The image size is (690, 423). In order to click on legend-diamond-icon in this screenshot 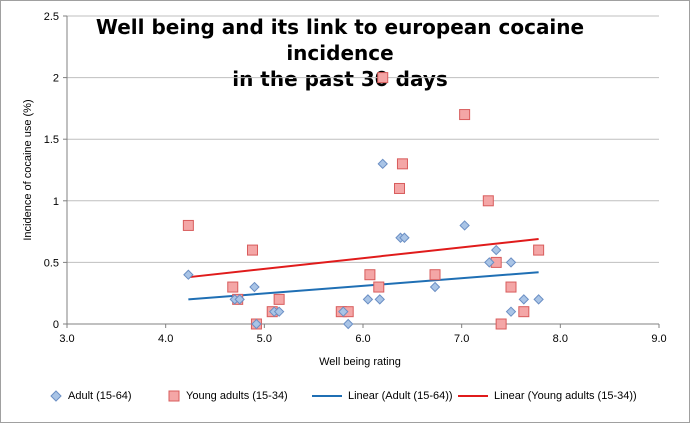, I will do `click(56, 396)`.